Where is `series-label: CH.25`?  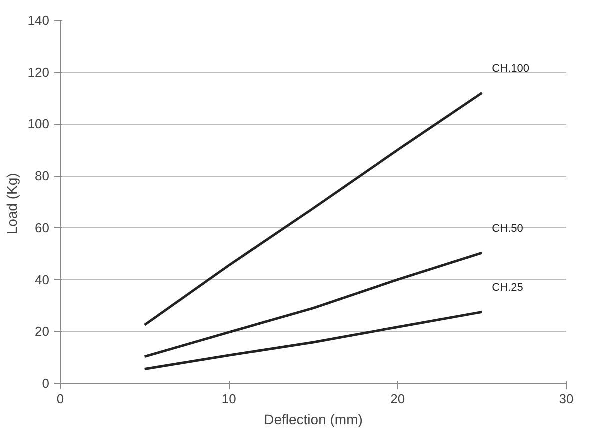
series-label: CH.25 is located at coordinates (508, 288).